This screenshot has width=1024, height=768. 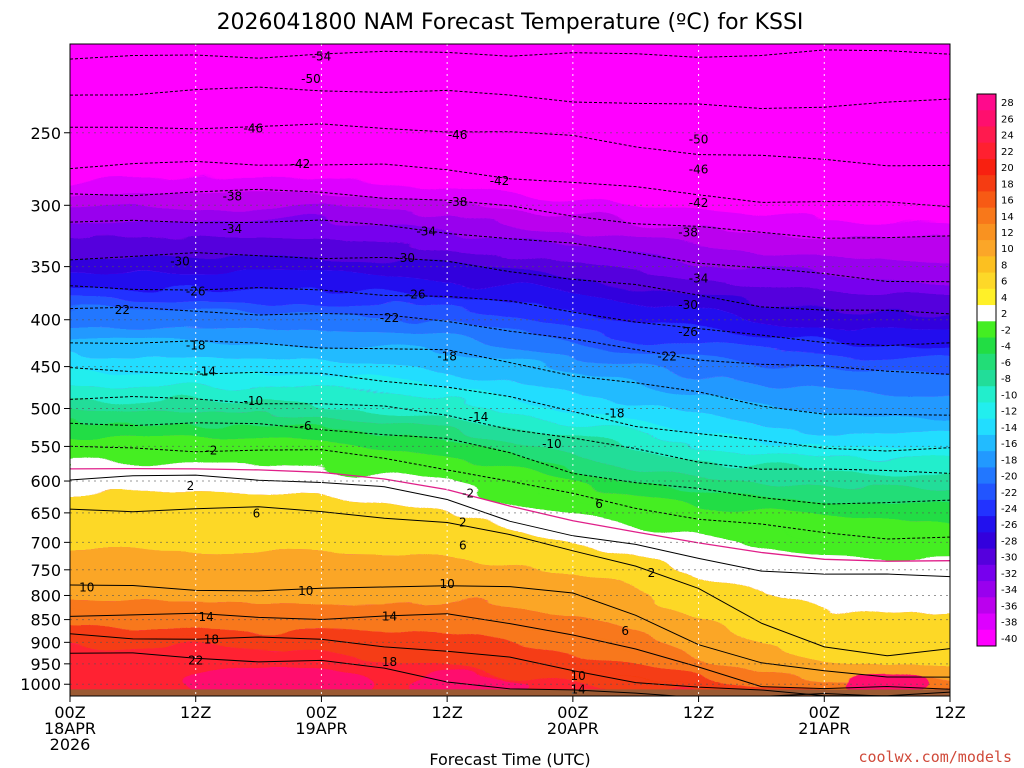 I want to click on freezing-line, so click(x=510, y=514).